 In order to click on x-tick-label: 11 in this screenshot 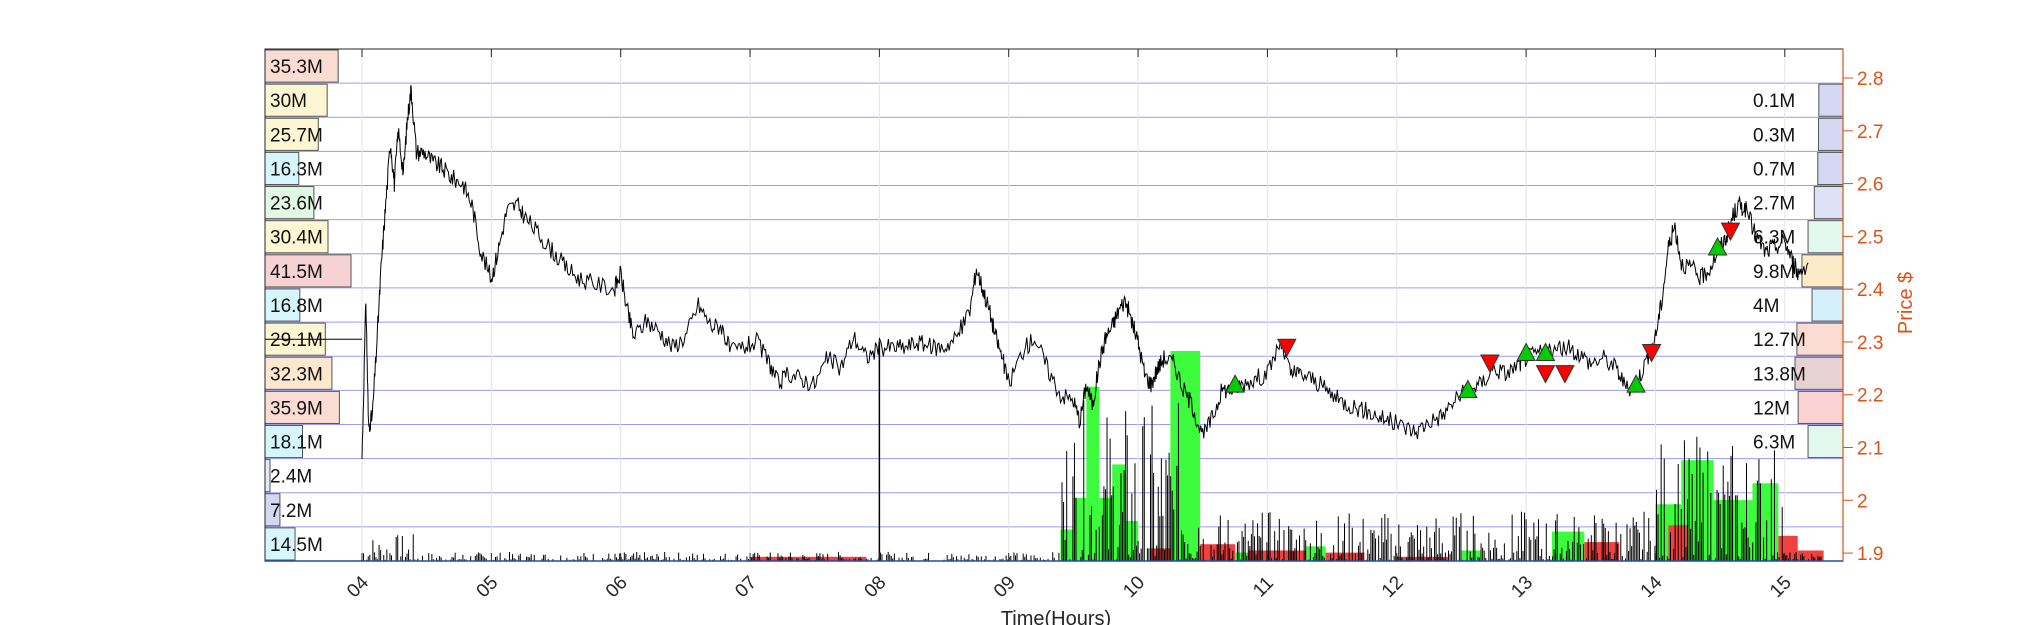, I will do `click(1263, 587)`.